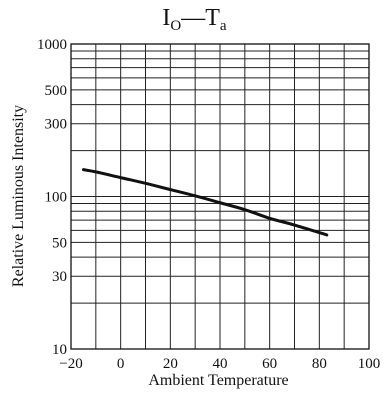 The height and width of the screenshot is (397, 389). What do you see at coordinates (176, 26) in the screenshot?
I see `title-main-sub: O` at bounding box center [176, 26].